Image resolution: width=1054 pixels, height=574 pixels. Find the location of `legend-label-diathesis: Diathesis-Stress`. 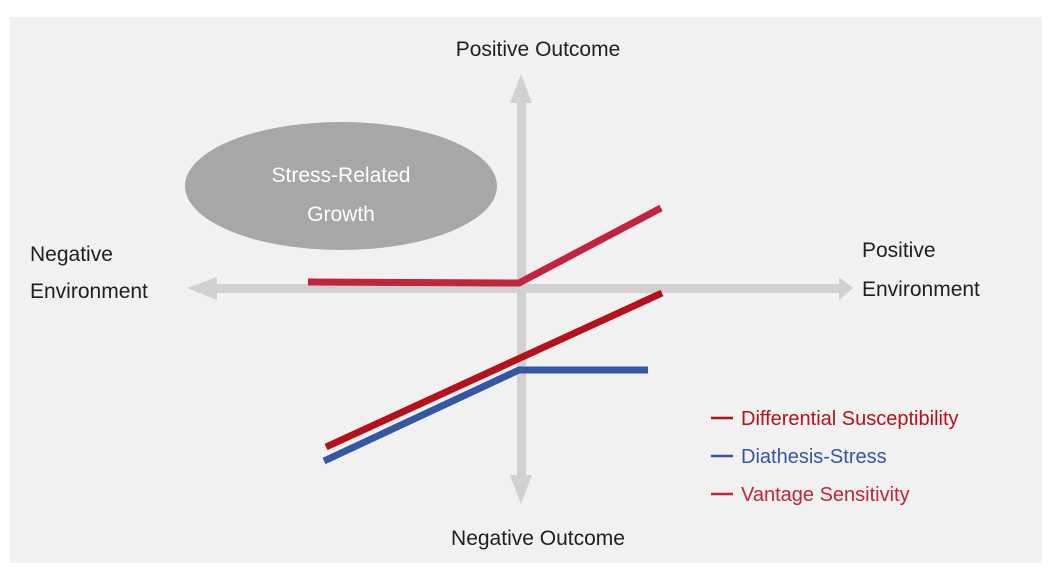

legend-label-diathesis: Diathesis-Stress is located at coordinates (814, 457).